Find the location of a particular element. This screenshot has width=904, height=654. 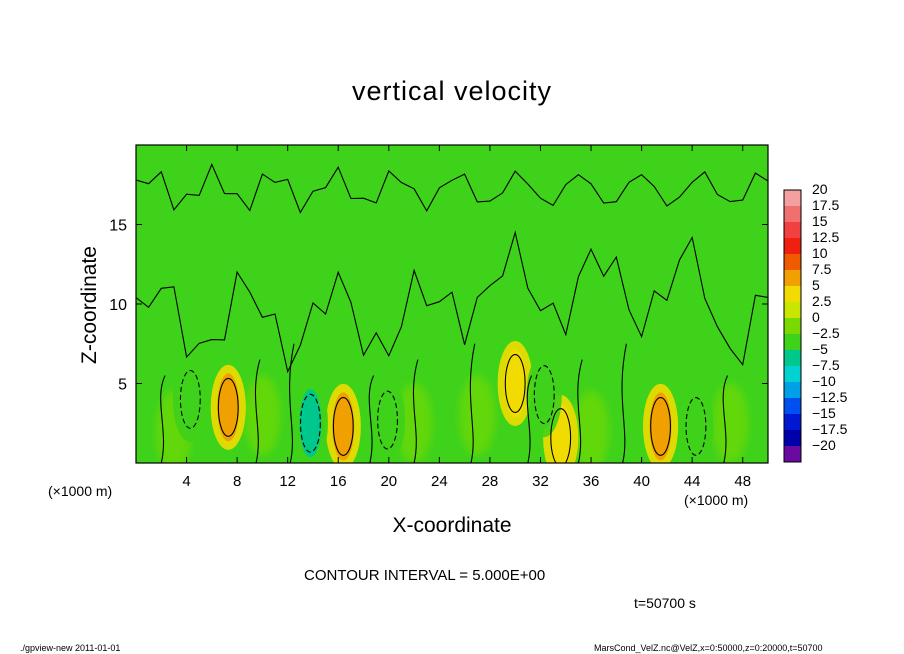

colorbar-label-5: 7.5 is located at coordinates (822, 269).